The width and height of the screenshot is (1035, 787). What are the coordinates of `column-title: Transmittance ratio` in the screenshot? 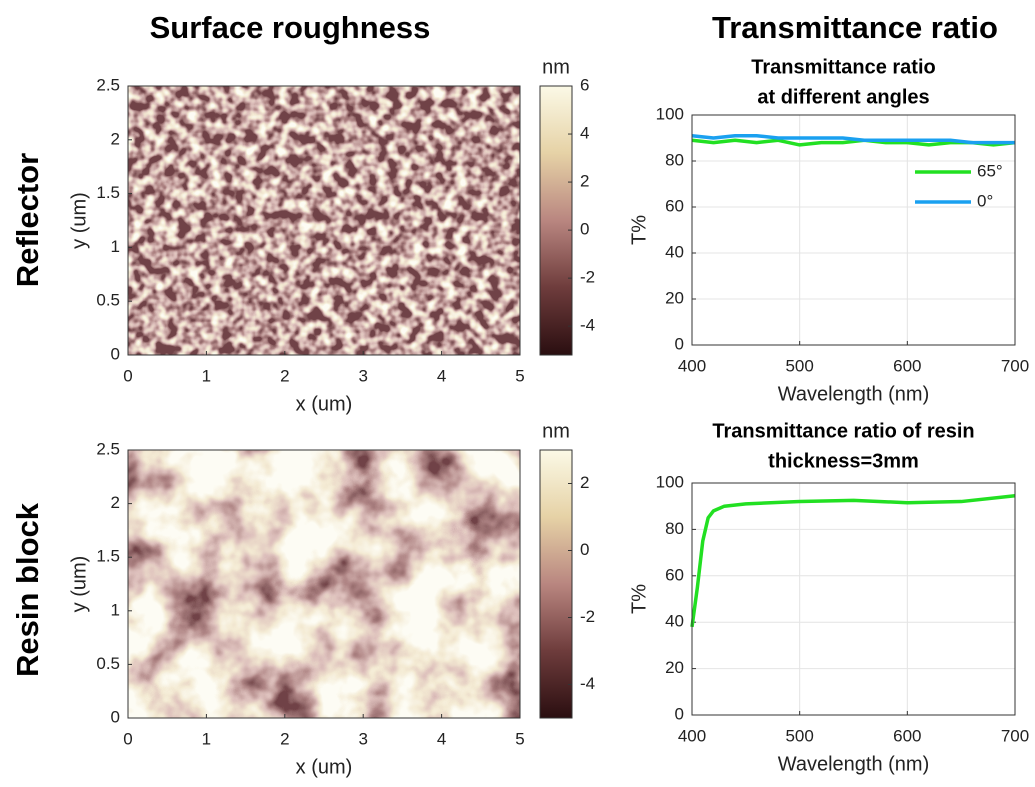 It's located at (855, 27).